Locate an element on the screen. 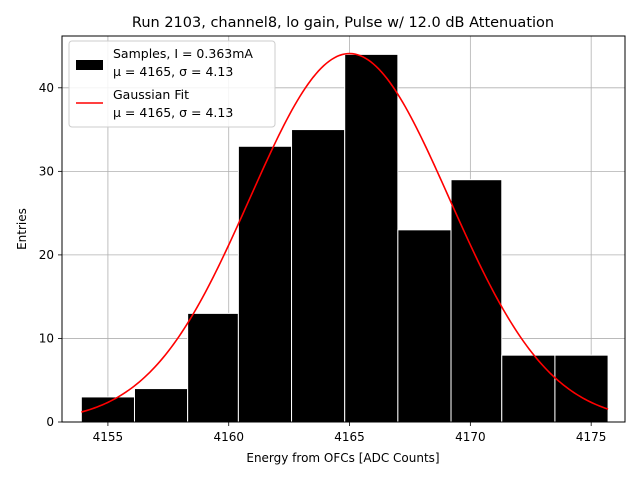  x-tick-label: 4160 is located at coordinates (228, 437).